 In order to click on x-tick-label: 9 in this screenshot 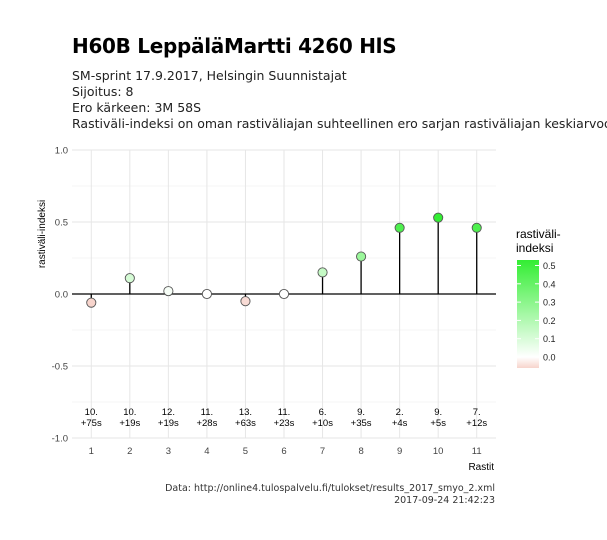, I will do `click(399, 451)`.